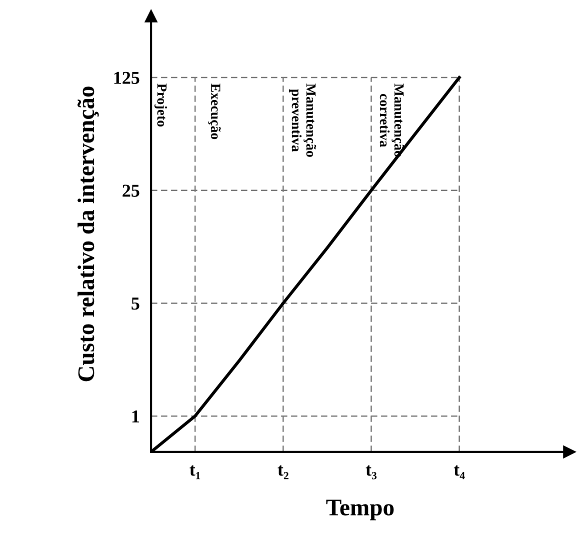 The height and width of the screenshot is (538, 581). I want to click on annotation: Manutenção preventiva, so click(302, 120).